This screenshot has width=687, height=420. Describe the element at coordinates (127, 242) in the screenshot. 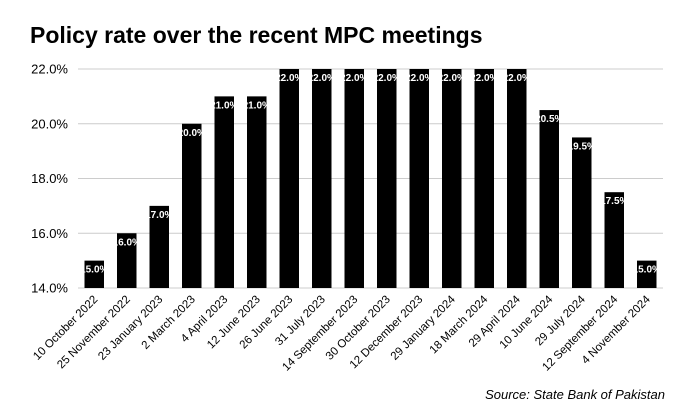

I see `data-label: 16.0%` at that location.